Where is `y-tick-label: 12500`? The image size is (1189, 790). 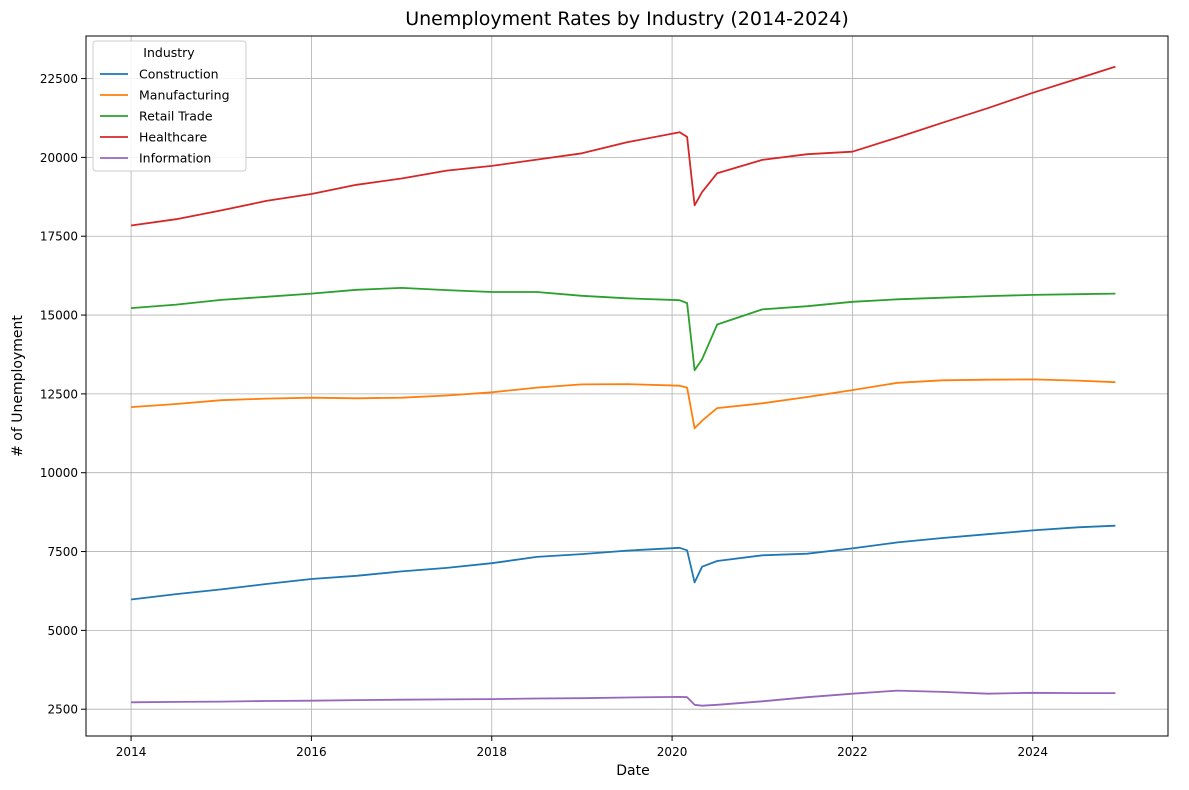
y-tick-label: 12500 is located at coordinates (59, 394).